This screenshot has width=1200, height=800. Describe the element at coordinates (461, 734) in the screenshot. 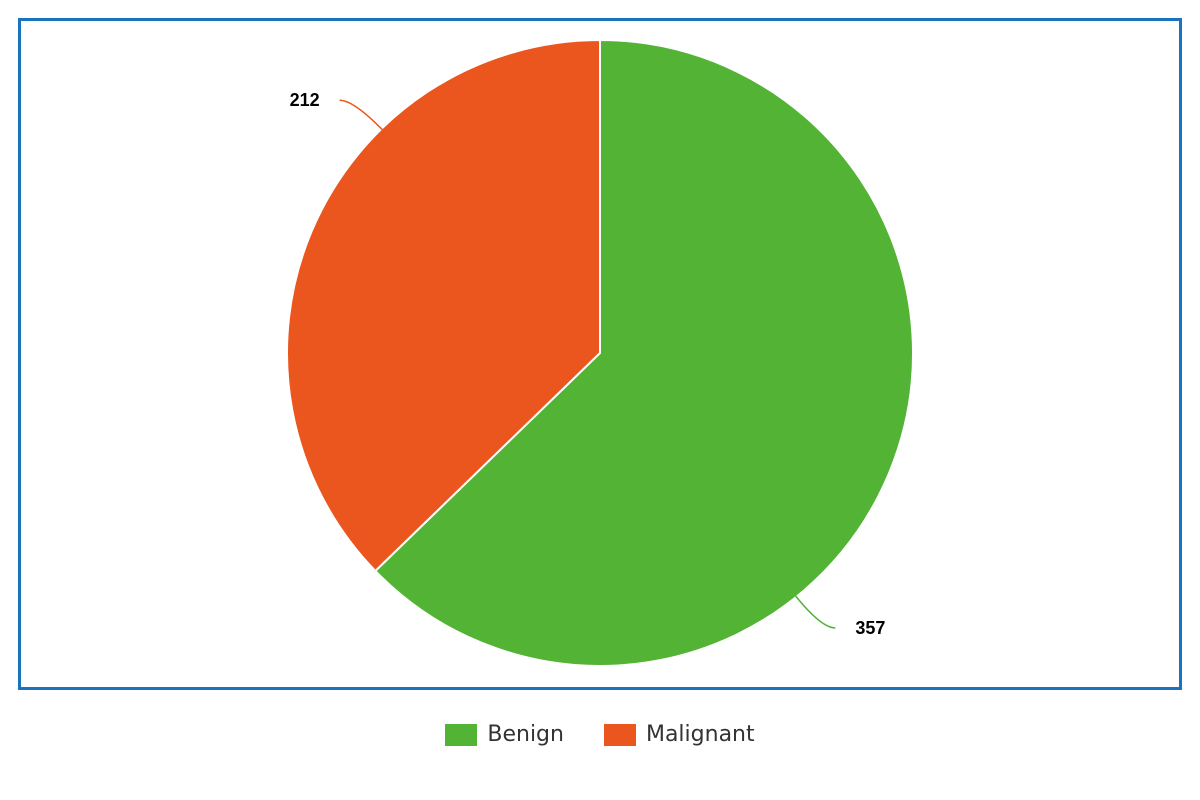

I see `legend-swatch-benign` at that location.